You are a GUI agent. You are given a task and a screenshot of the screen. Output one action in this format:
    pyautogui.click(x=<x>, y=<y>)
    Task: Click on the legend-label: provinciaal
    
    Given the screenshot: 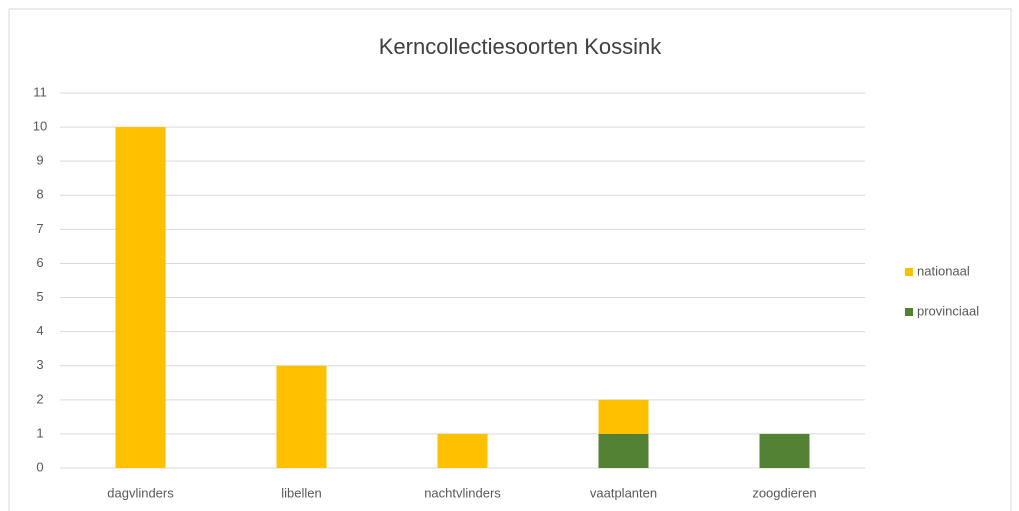 What is the action you would take?
    pyautogui.click(x=948, y=310)
    